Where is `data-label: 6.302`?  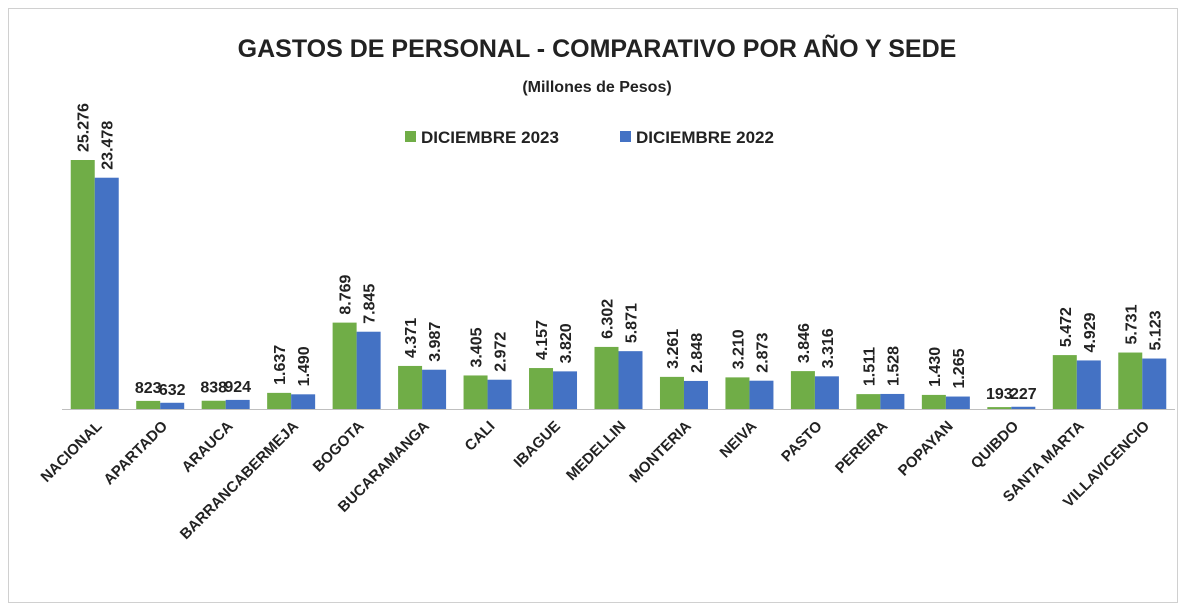 data-label: 6.302 is located at coordinates (608, 319).